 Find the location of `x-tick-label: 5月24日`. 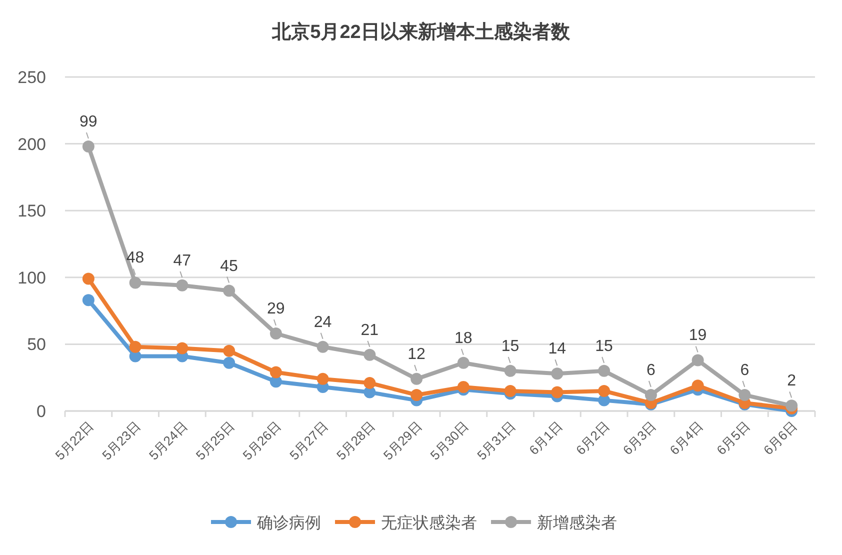

x-tick-label: 5月24日 is located at coordinates (168, 440).